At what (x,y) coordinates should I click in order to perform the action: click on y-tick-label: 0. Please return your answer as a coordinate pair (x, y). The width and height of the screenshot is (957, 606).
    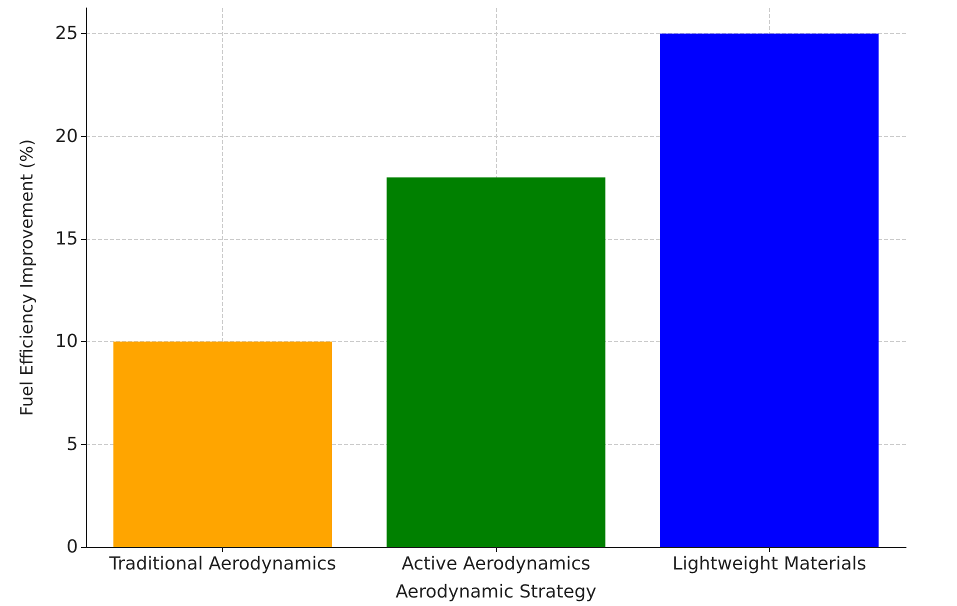
    Looking at the image, I should click on (72, 547).